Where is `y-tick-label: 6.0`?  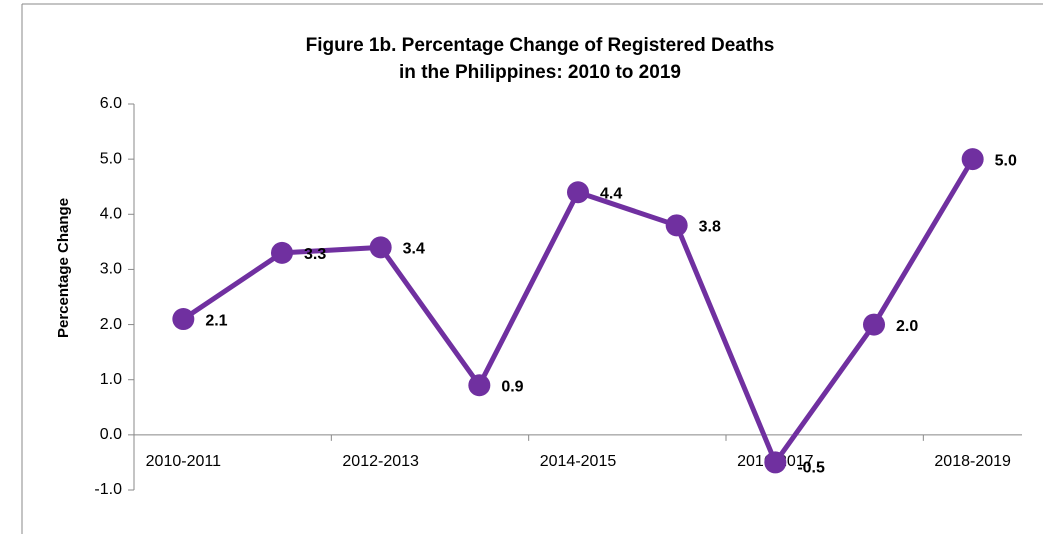
y-tick-label: 6.0 is located at coordinates (111, 103).